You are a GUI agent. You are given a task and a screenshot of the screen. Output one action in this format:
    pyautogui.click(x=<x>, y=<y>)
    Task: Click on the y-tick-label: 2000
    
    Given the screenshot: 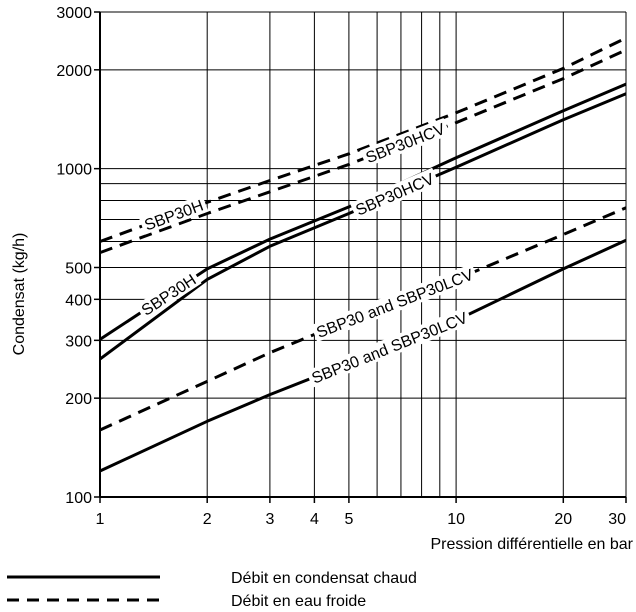 What is the action you would take?
    pyautogui.click(x=74, y=71)
    